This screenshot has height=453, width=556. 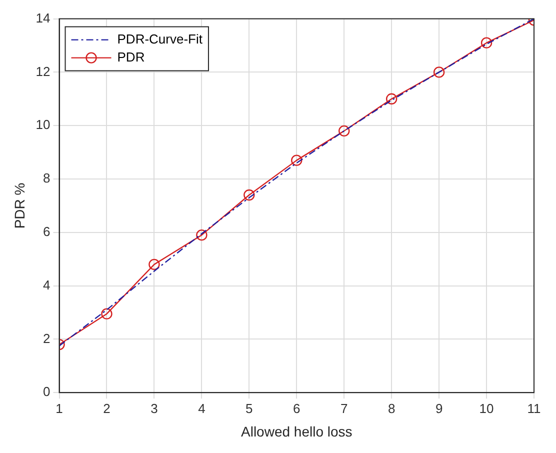 What do you see at coordinates (160, 38) in the screenshot?
I see `legend-label: PDR-Curve-Fit` at bounding box center [160, 38].